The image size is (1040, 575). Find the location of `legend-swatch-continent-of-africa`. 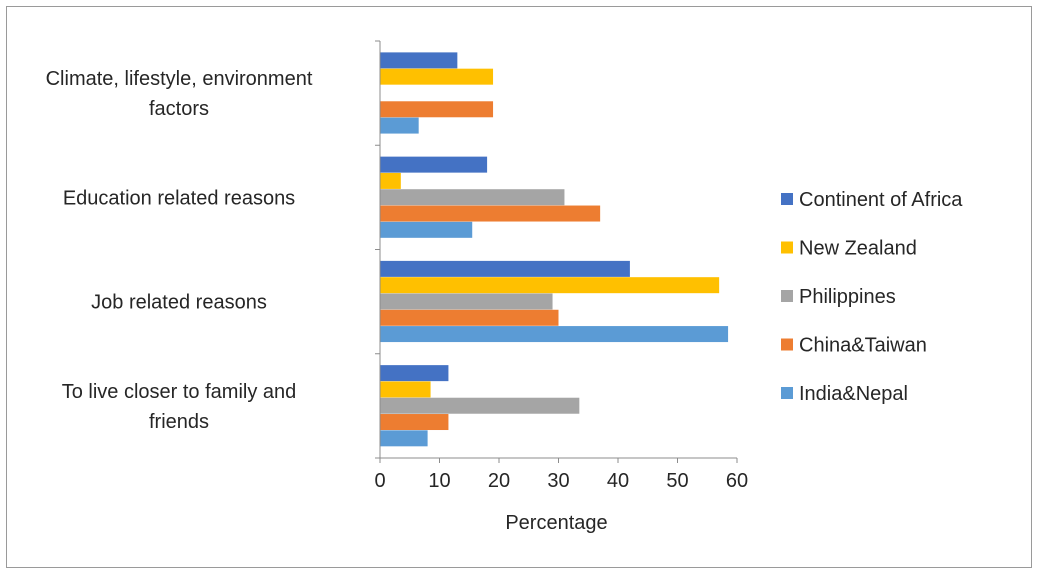

legend-swatch-continent-of-africa is located at coordinates (787, 199).